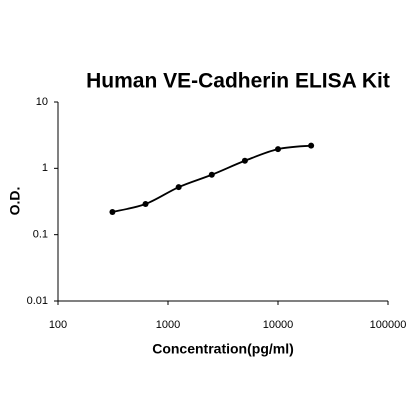 The width and height of the screenshot is (420, 420). I want to click on fit-curve, so click(212, 178).